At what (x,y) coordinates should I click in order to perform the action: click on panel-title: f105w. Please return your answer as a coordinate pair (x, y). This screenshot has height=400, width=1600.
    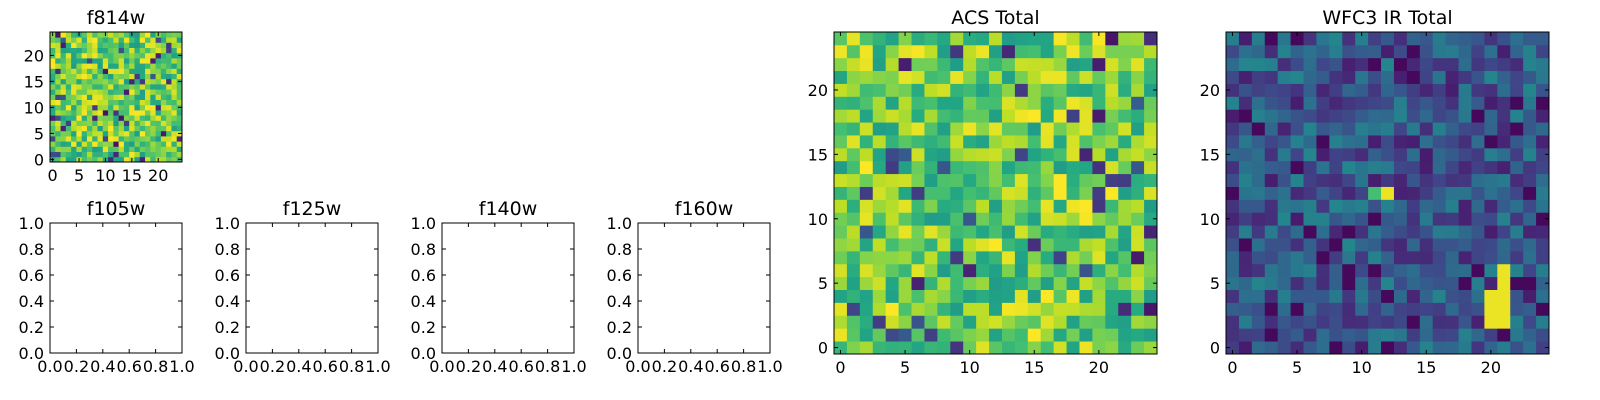
    Looking at the image, I should click on (116, 209).